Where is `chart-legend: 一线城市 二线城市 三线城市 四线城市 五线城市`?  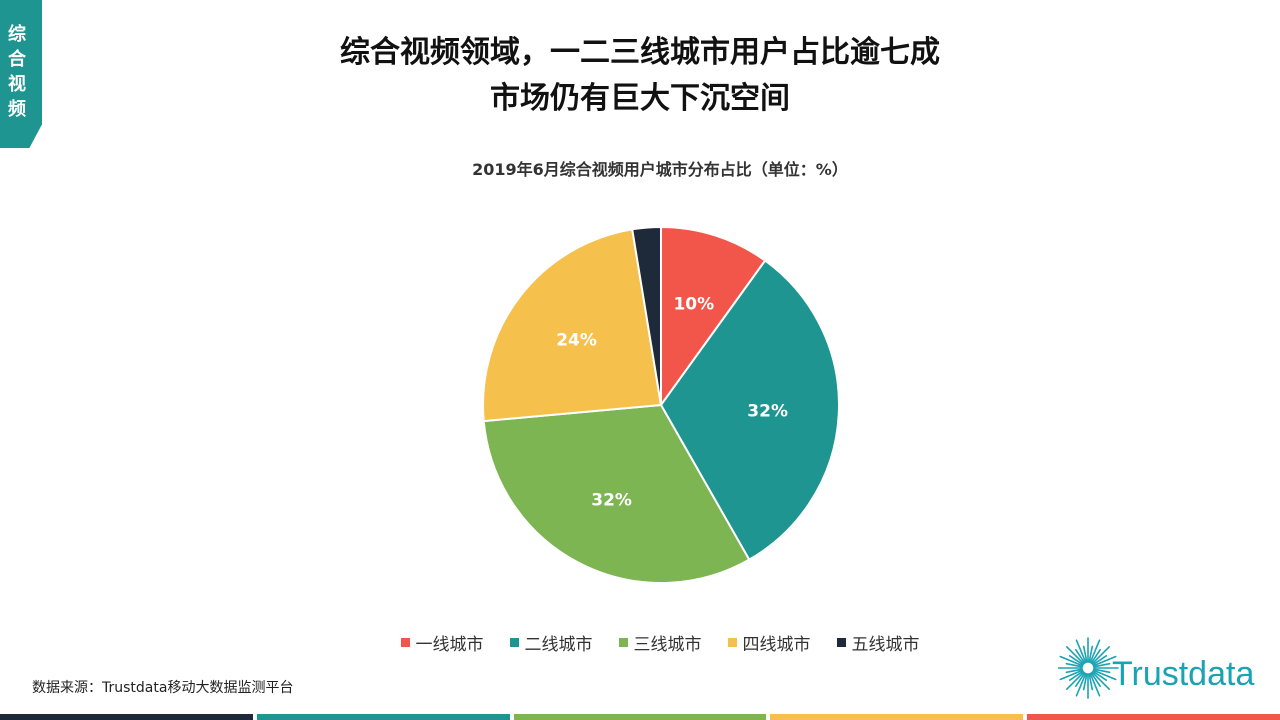 chart-legend: 一线城市 二线城市 三线城市 四线城市 五线城市 is located at coordinates (640, 642).